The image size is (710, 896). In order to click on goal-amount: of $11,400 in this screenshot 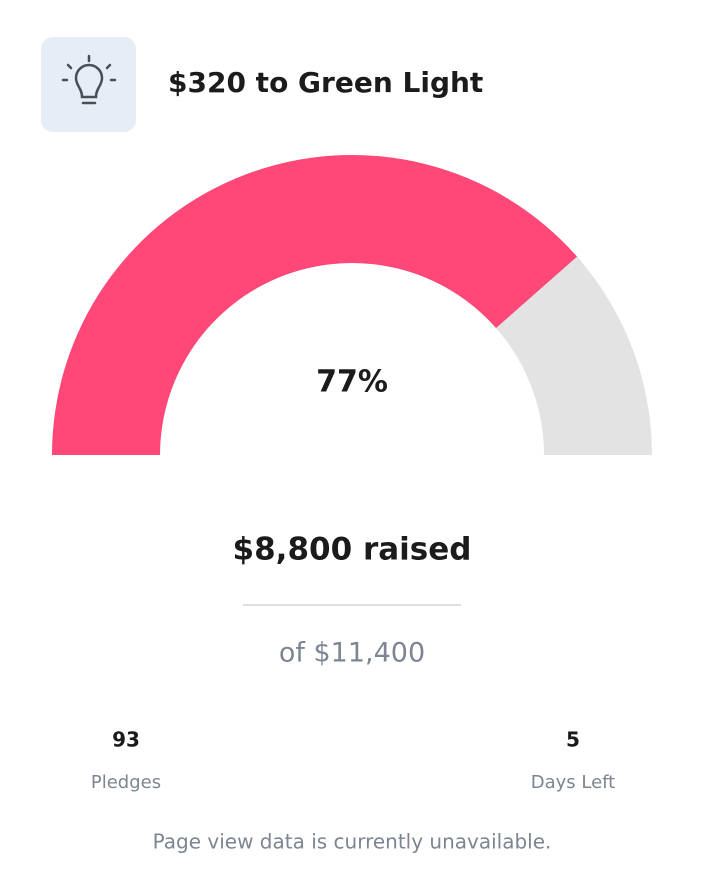, I will do `click(352, 653)`.